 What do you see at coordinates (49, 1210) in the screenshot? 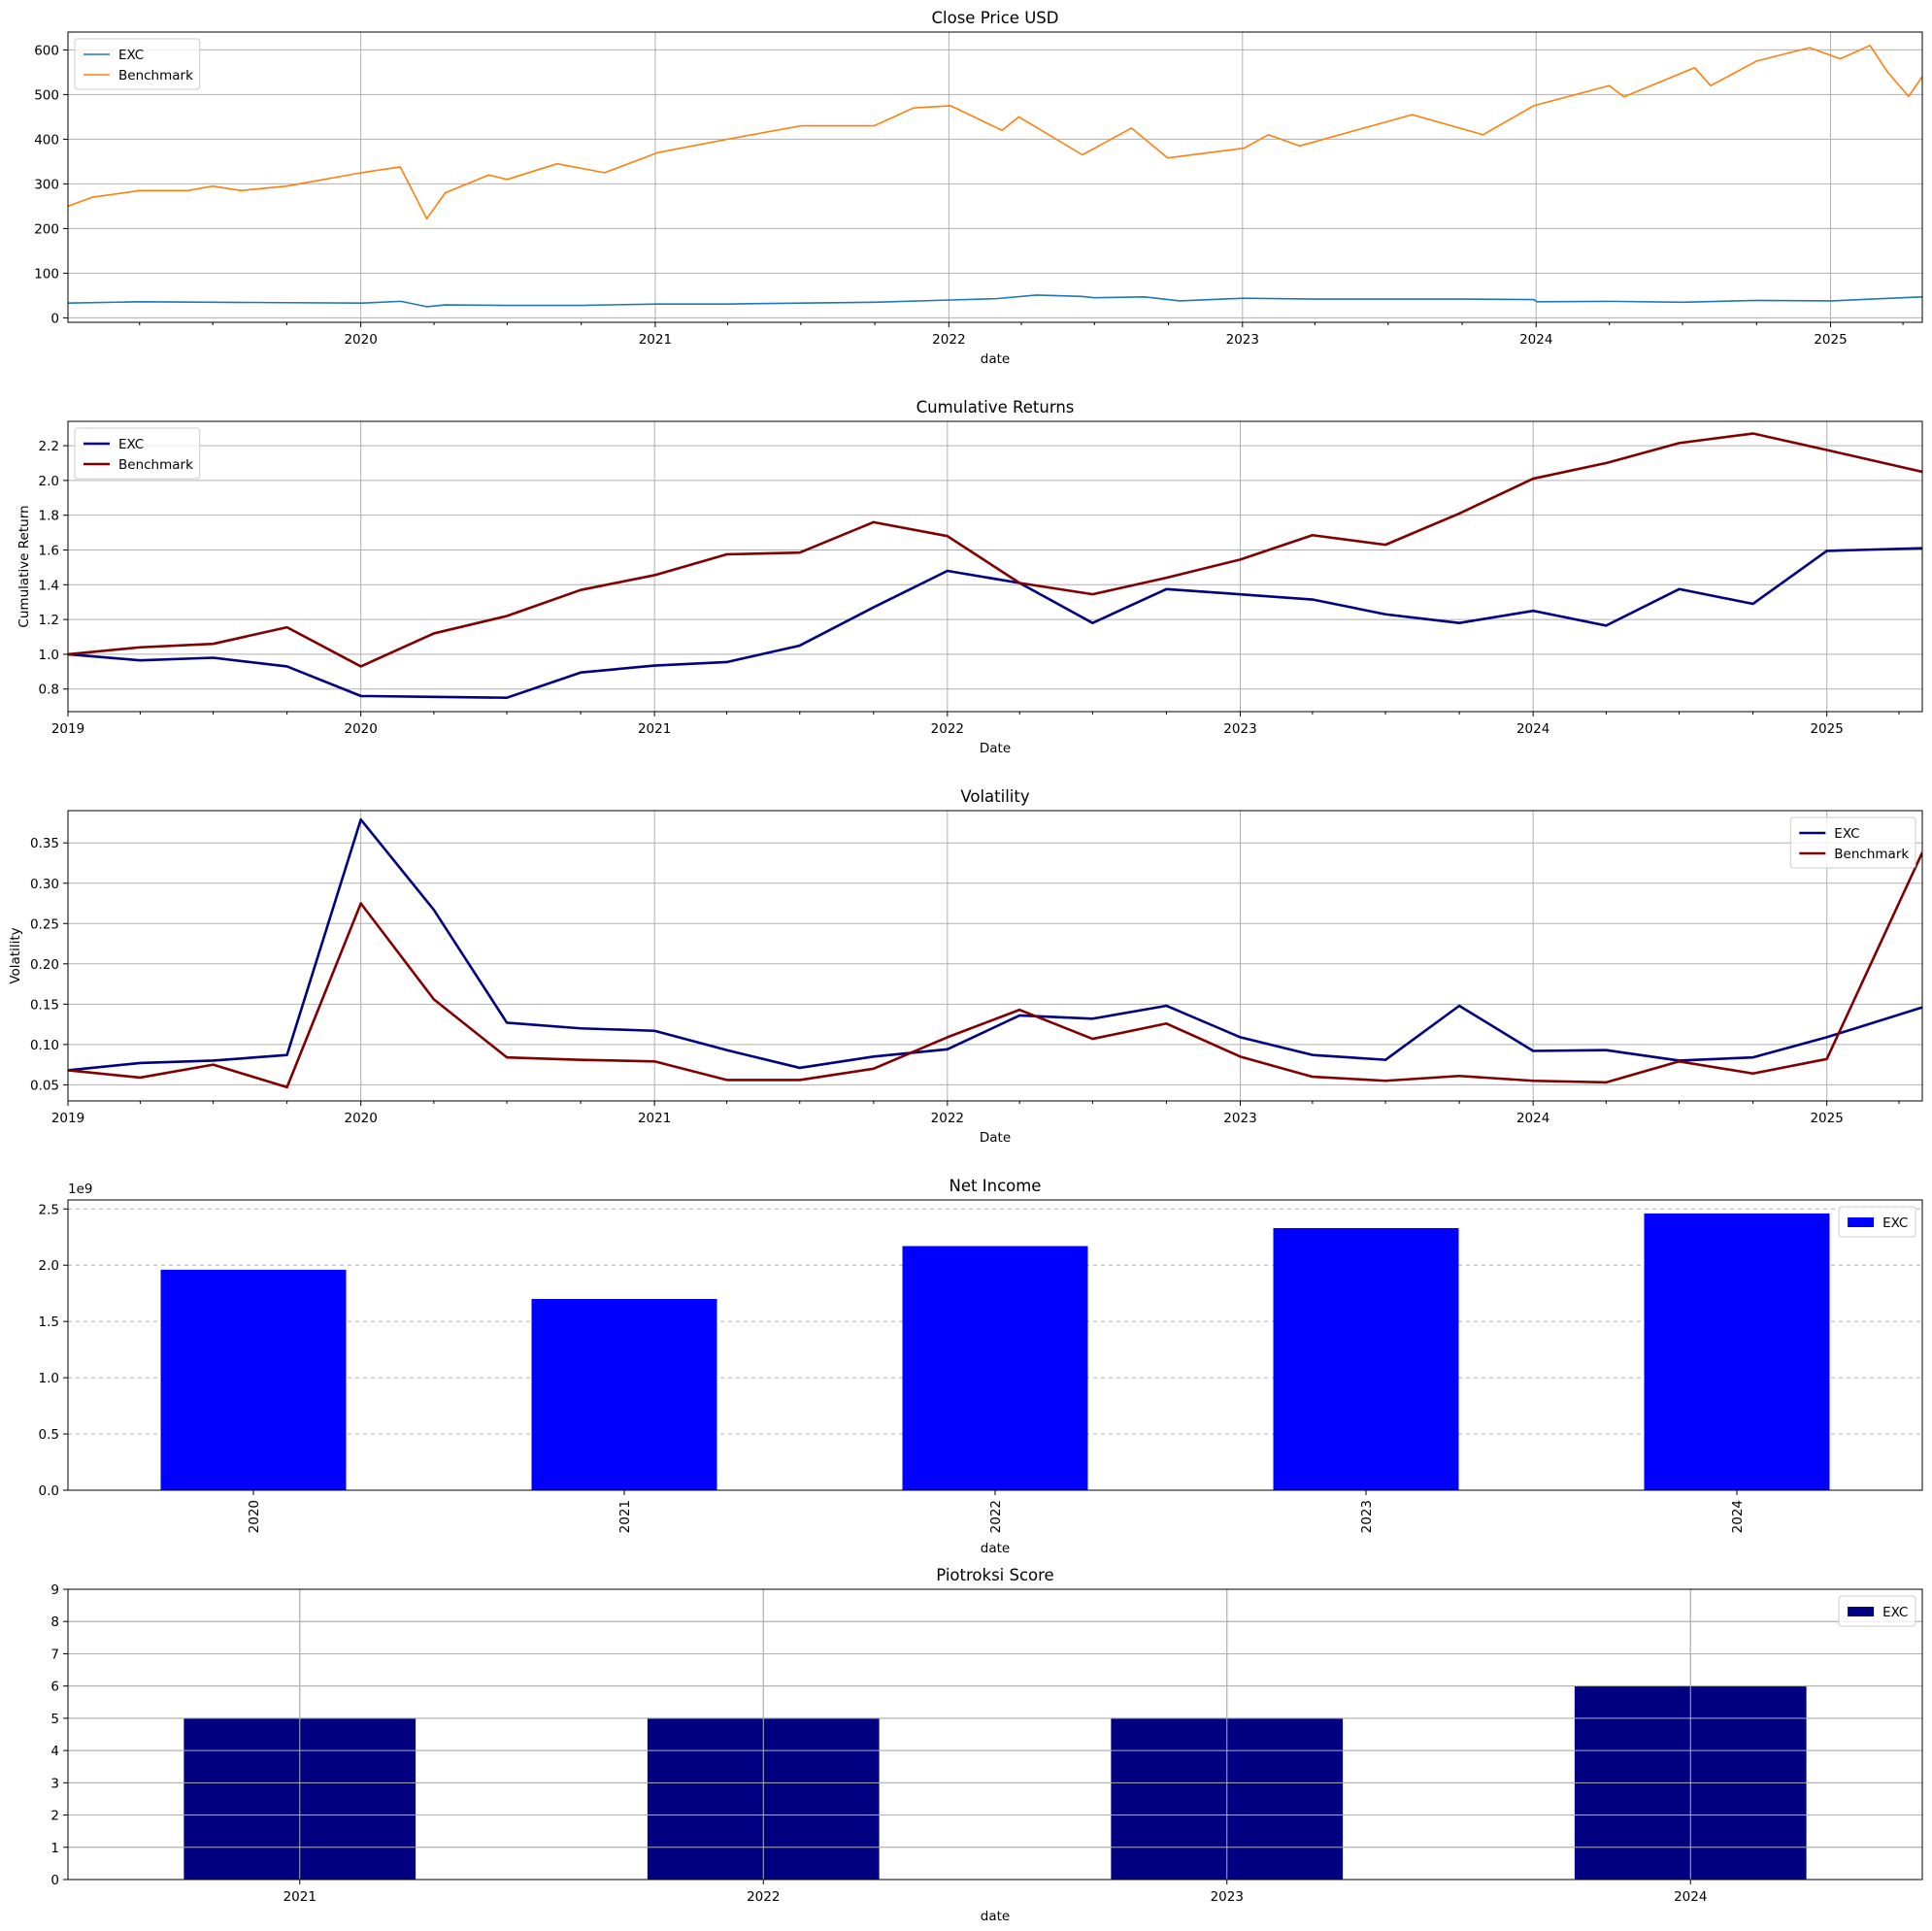
I see `y-tick-label: 2.5` at bounding box center [49, 1210].